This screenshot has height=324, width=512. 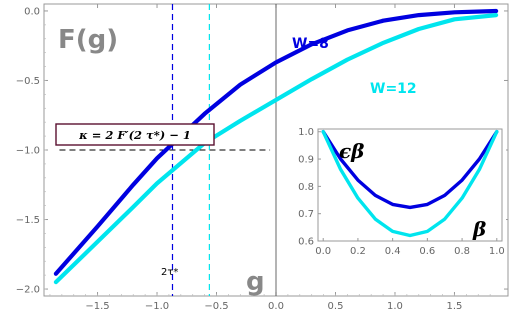 What do you see at coordinates (276, 306) in the screenshot?
I see `x-tick-label: 0.0` at bounding box center [276, 306].